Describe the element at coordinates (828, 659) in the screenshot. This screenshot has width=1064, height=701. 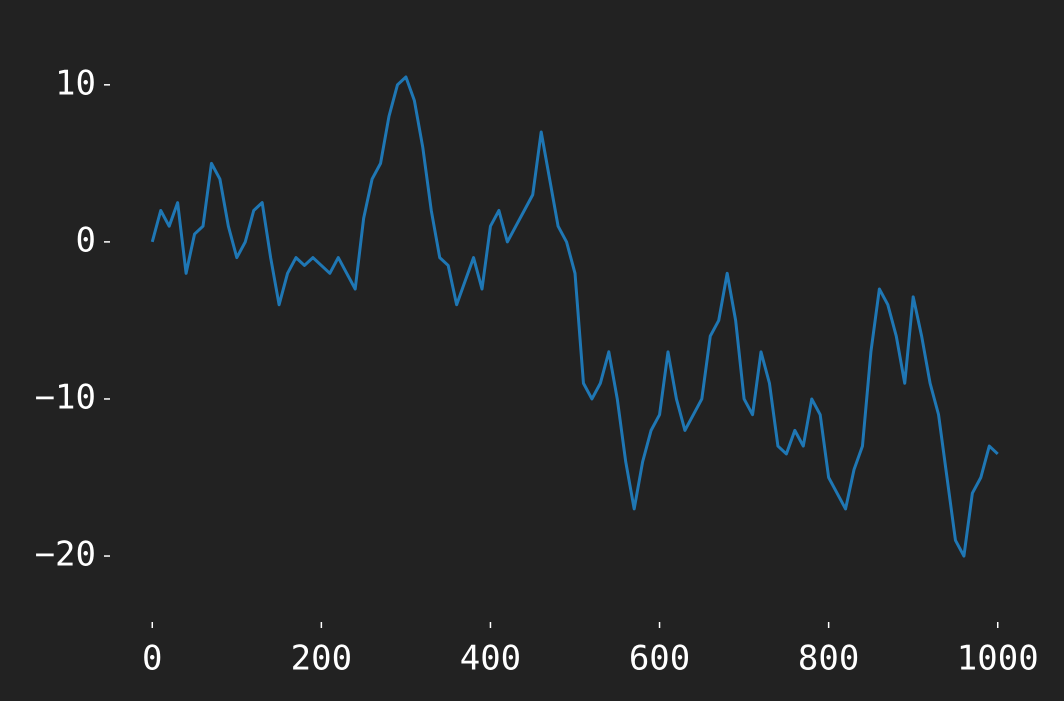
I see `x-tick-label: 800` at that location.